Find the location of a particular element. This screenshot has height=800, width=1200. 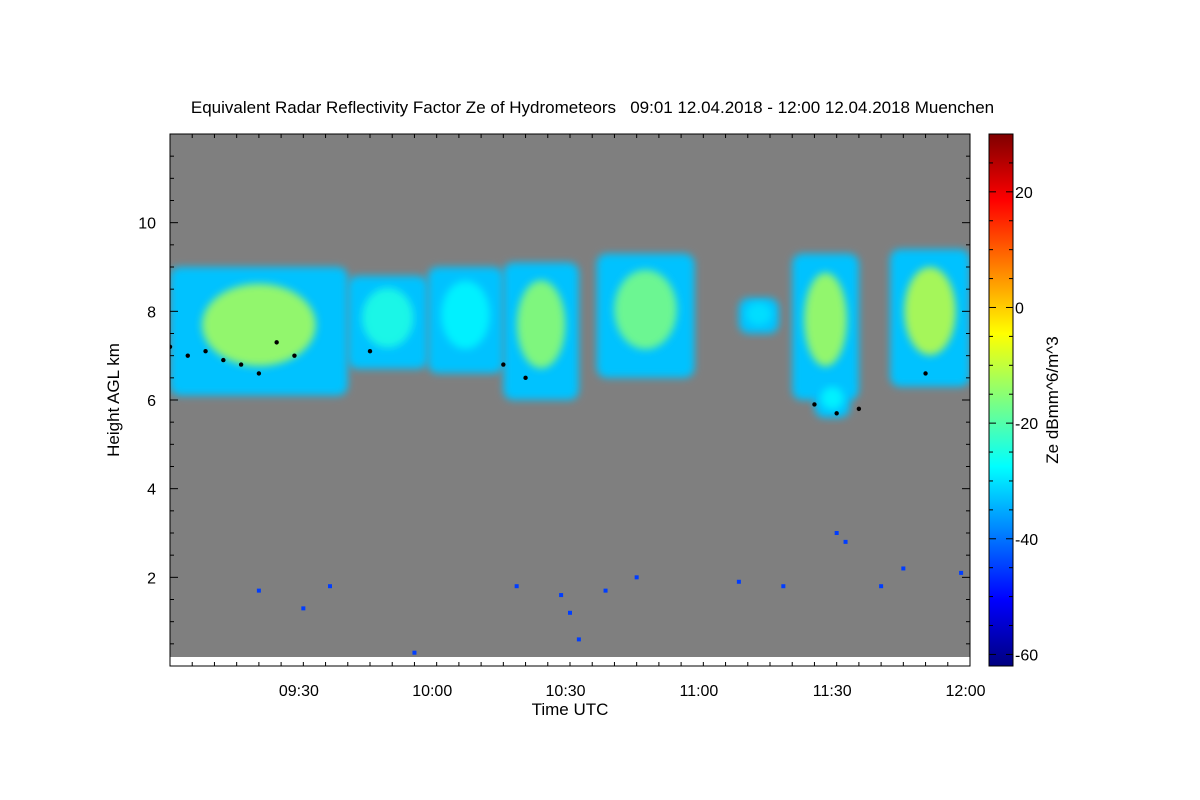

x-tick-label: 10:00 is located at coordinates (432, 691).